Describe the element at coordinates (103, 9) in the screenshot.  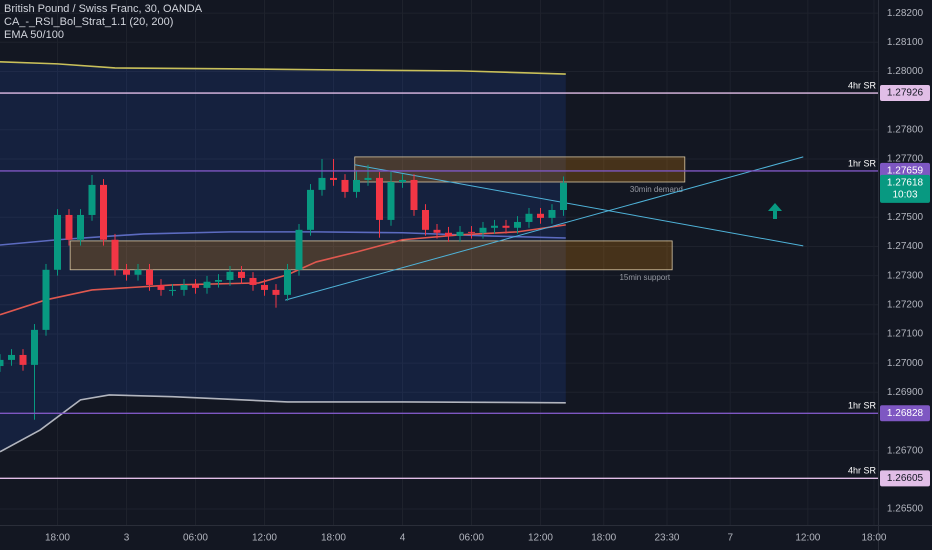
I see `chart-title: British Pound / Swiss Franc, 30, OANDA` at that location.